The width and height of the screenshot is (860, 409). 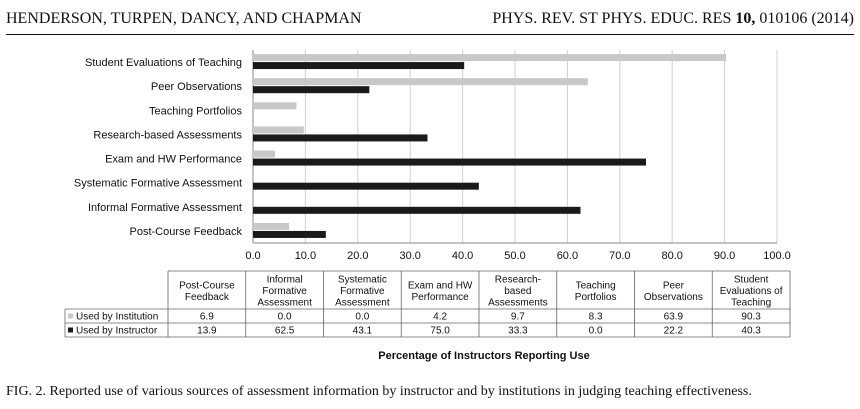 What do you see at coordinates (673, 297) in the screenshot?
I see `table-header-text: Observations` at bounding box center [673, 297].